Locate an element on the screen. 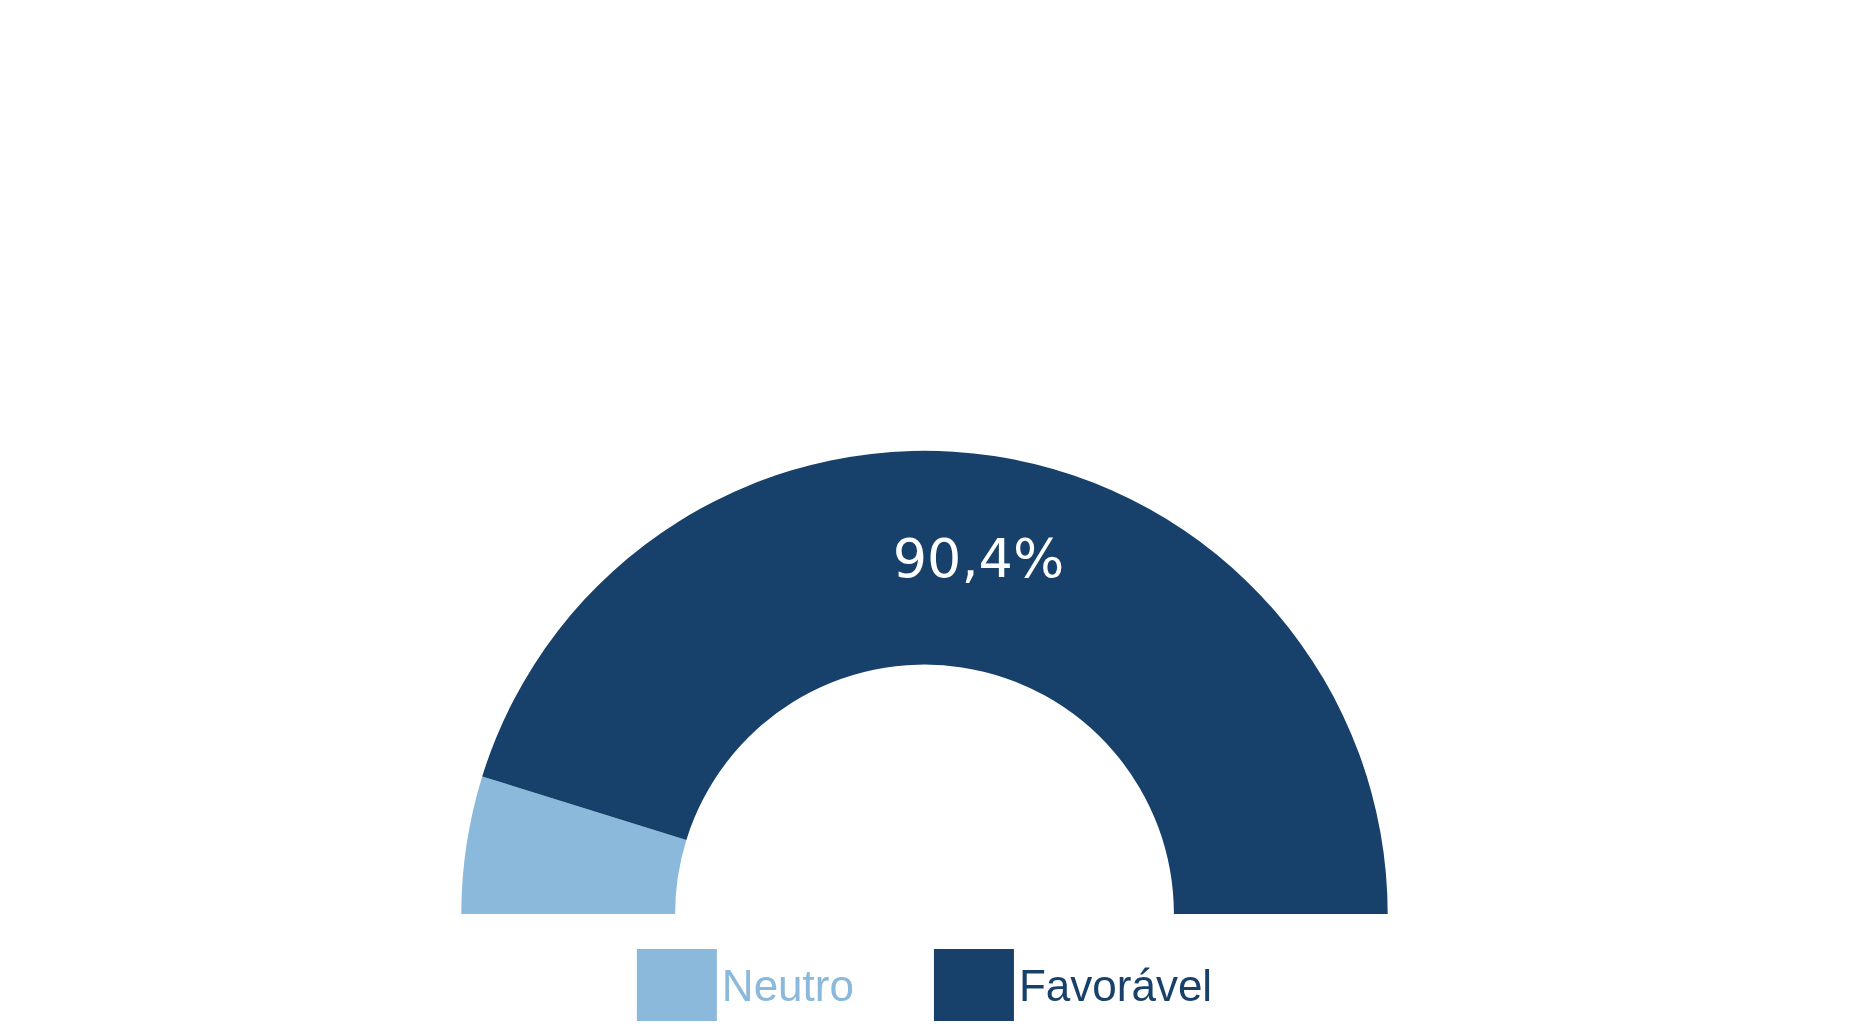 This screenshot has height=1034, width=1849. legend-label: Favorável is located at coordinates (1115, 985).